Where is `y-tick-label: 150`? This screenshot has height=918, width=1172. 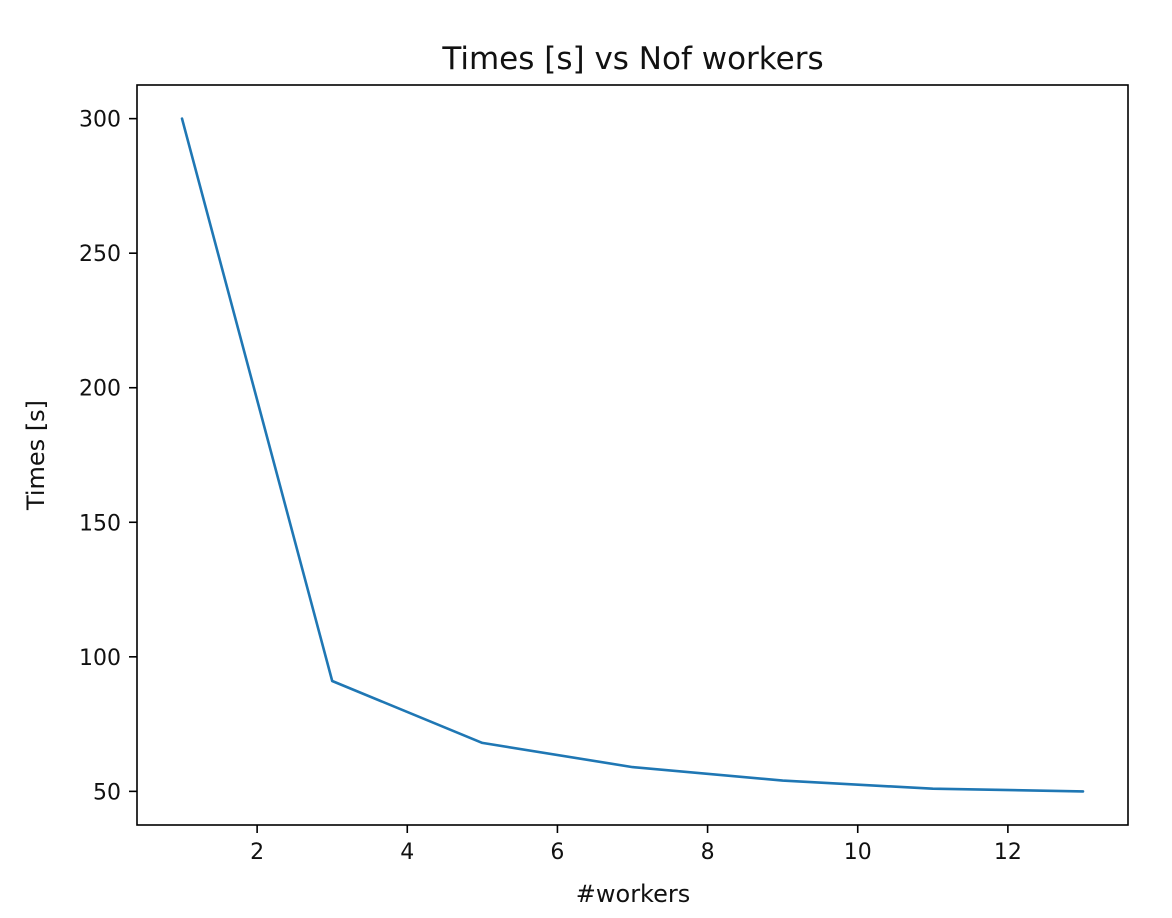
y-tick-label: 150 is located at coordinates (100, 523).